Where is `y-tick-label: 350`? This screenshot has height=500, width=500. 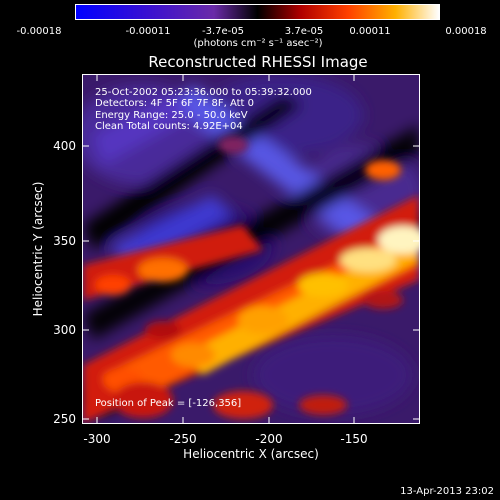 y-tick-label: 350 is located at coordinates (64, 241).